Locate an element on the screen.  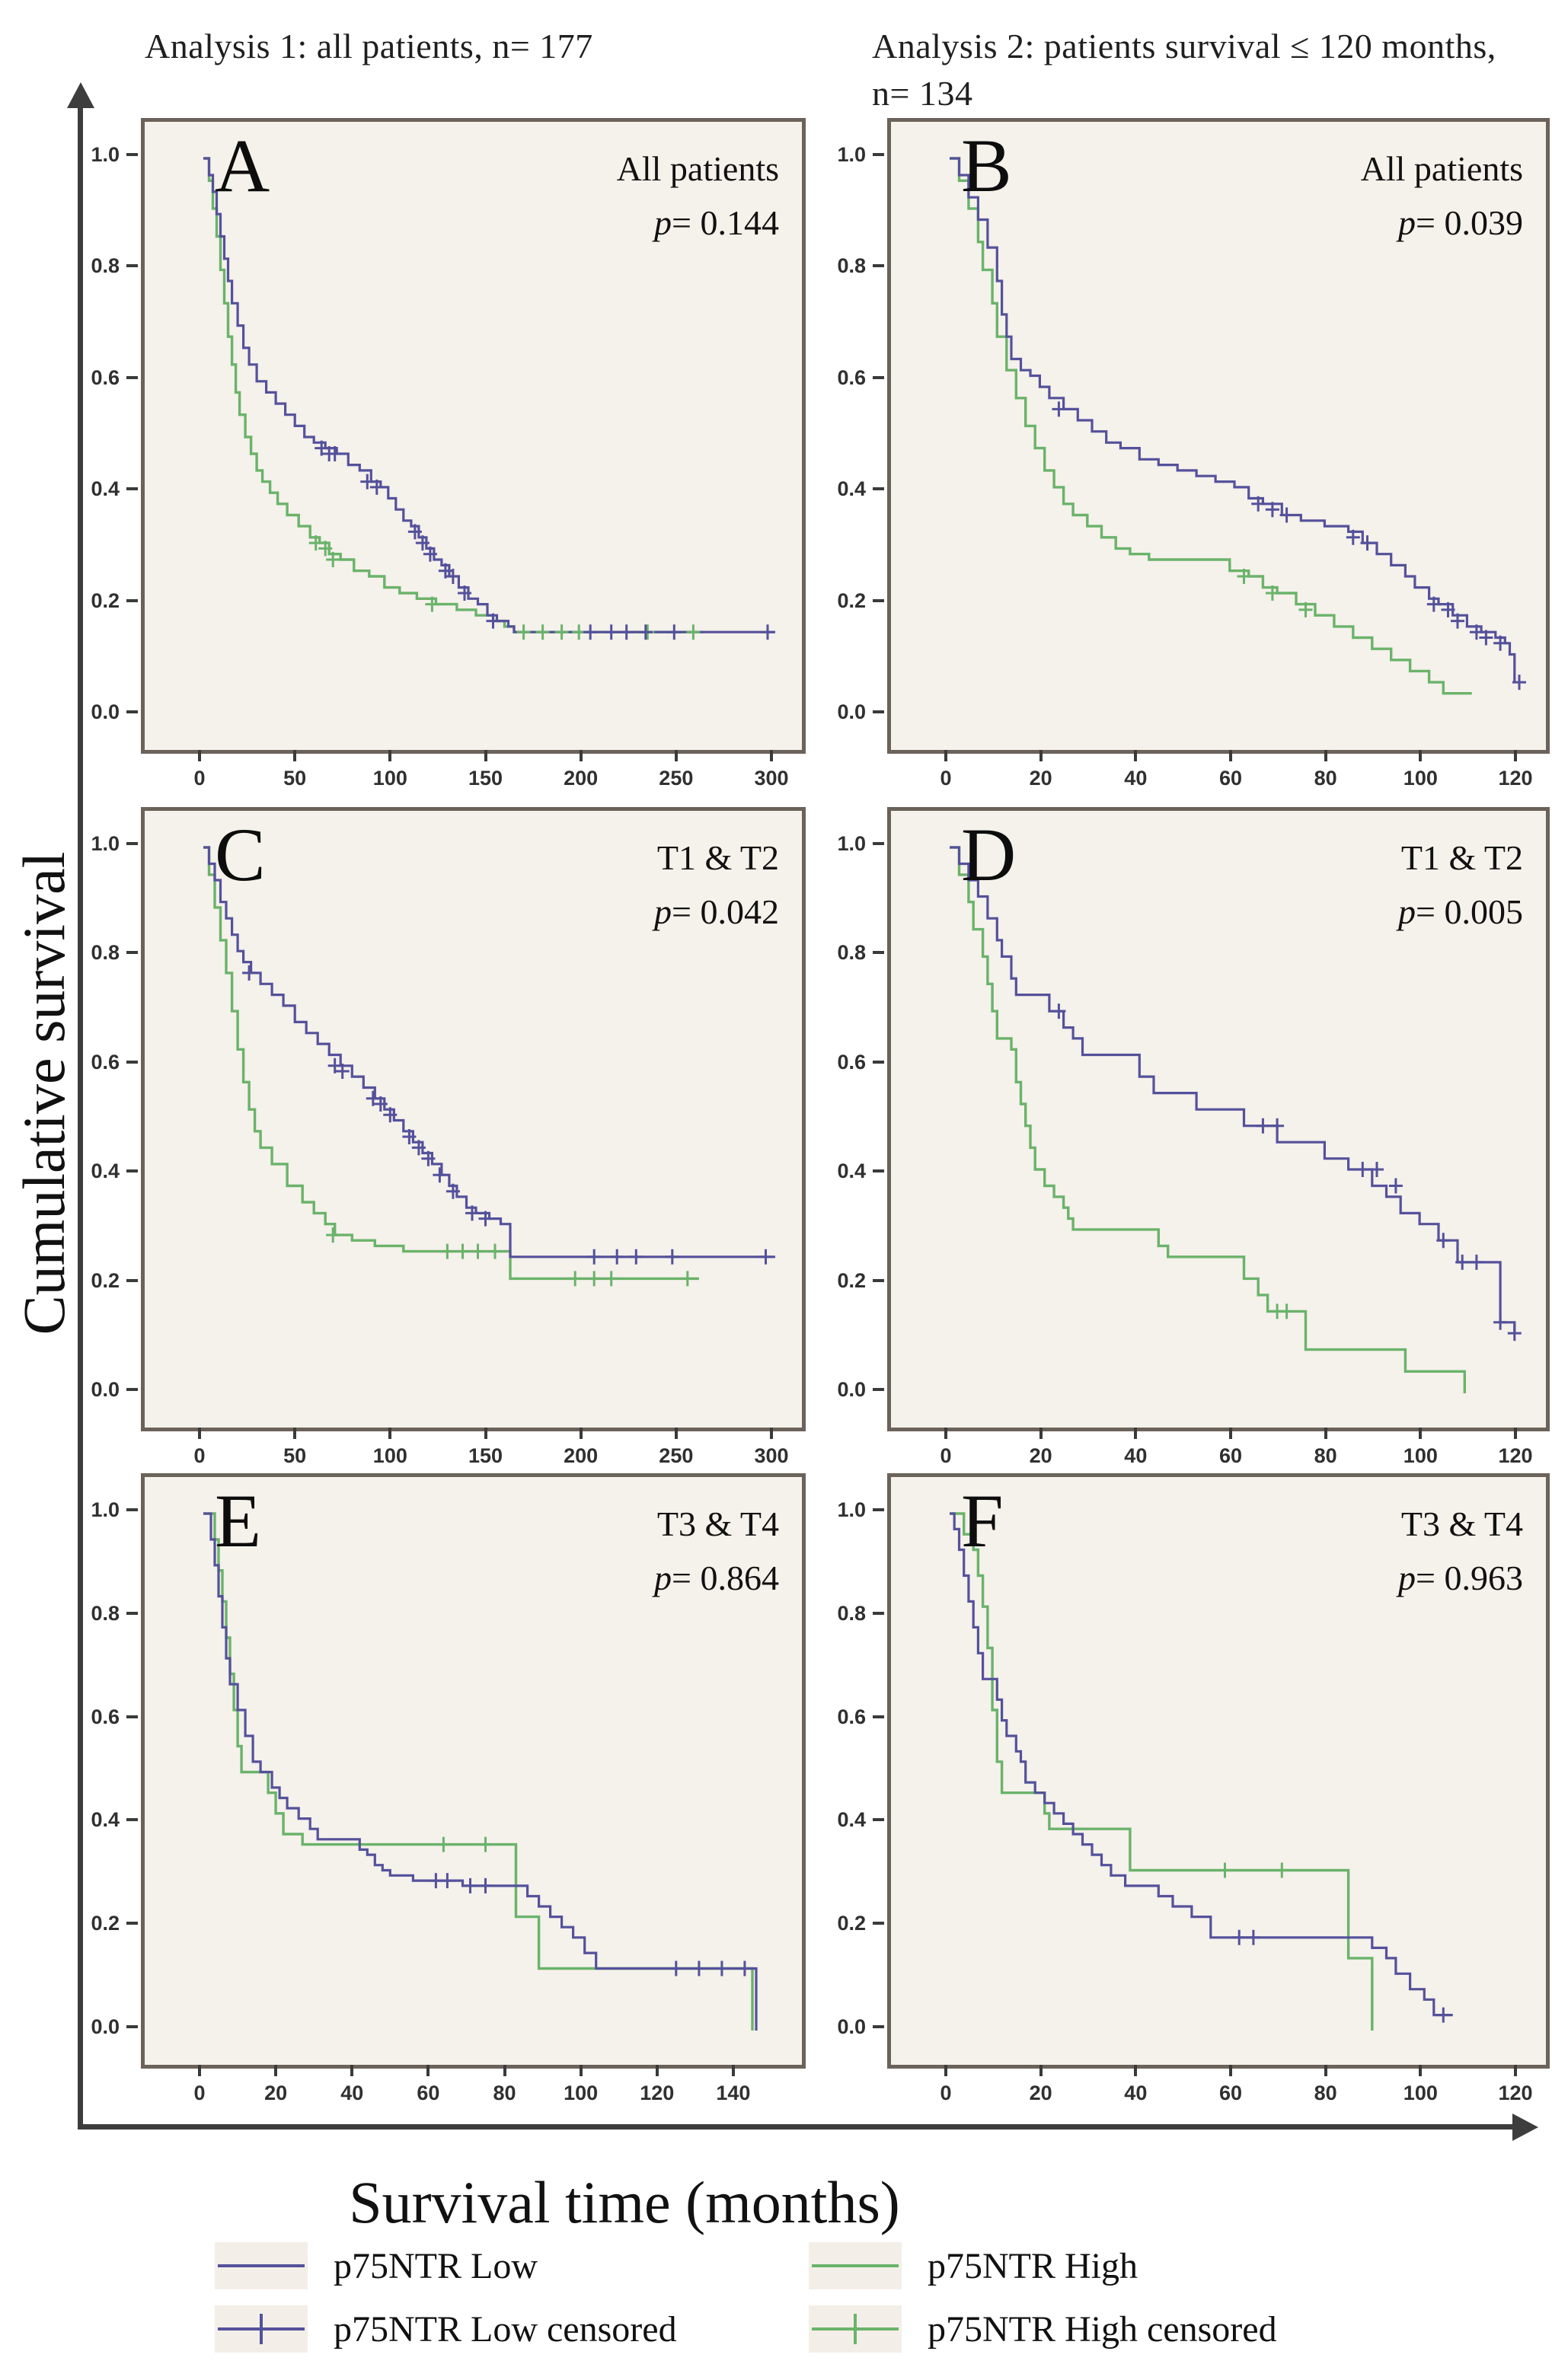
x-tick-label: 140 is located at coordinates (733, 2093).